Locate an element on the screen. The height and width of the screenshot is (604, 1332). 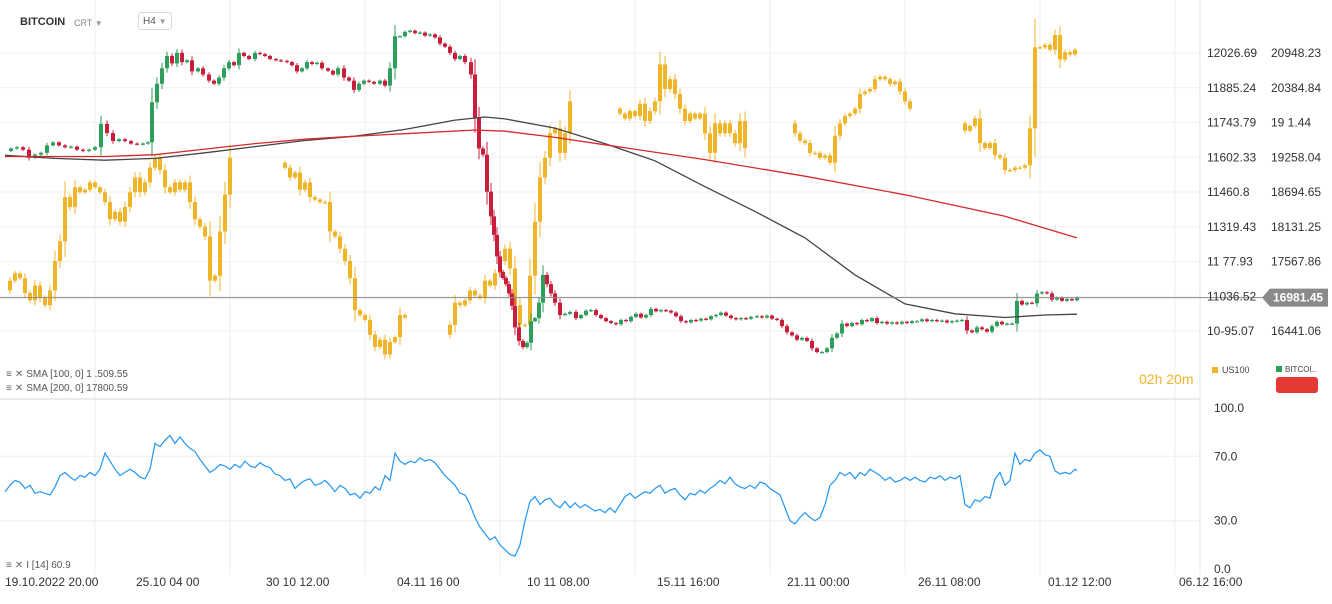
left-axis-tick: 11602.33 is located at coordinates (1231, 157).